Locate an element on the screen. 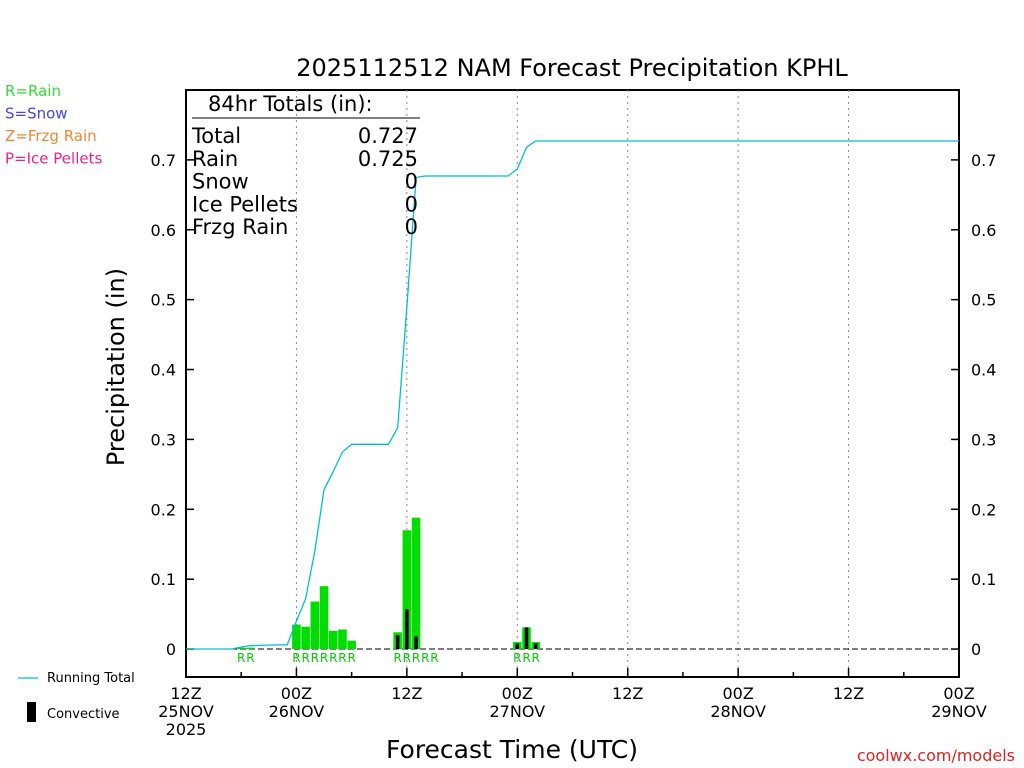 This screenshot has width=1024, height=768. y-axis-right: 0 0.1 0.2 0.3 0.4 0.5 0.6 0.7 is located at coordinates (973, 405).